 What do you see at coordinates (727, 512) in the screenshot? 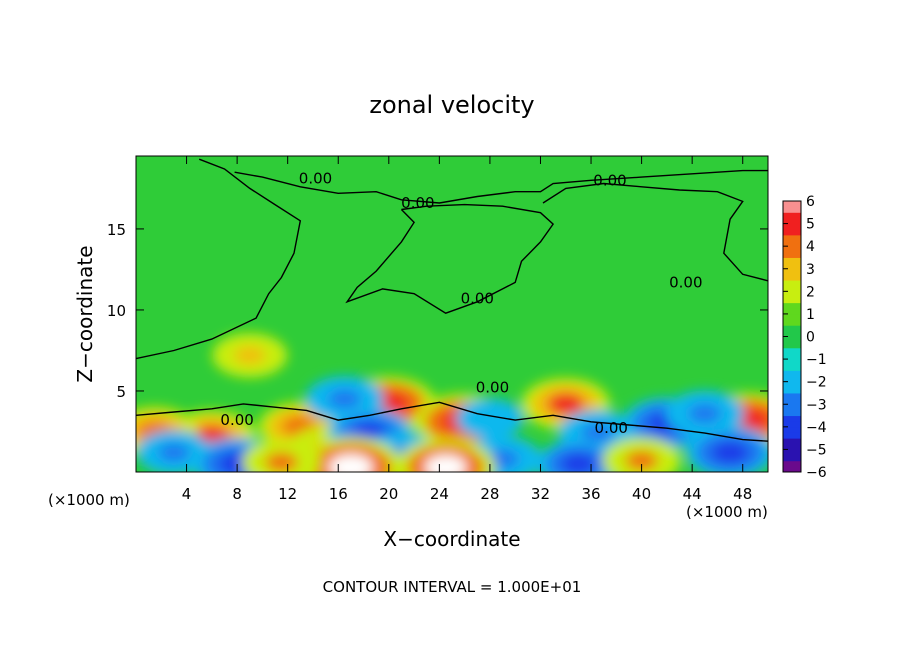
I see `x-unit-right: (×1000 m)` at bounding box center [727, 512].